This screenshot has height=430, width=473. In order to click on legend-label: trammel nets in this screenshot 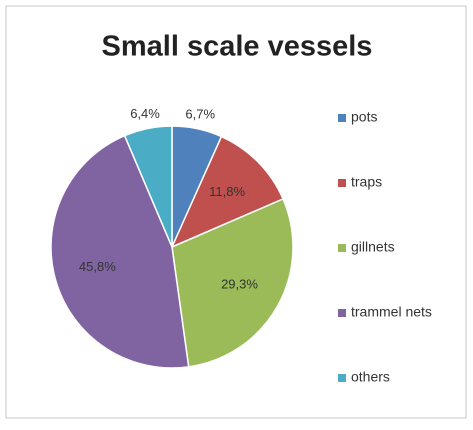, I will do `click(391, 312)`.